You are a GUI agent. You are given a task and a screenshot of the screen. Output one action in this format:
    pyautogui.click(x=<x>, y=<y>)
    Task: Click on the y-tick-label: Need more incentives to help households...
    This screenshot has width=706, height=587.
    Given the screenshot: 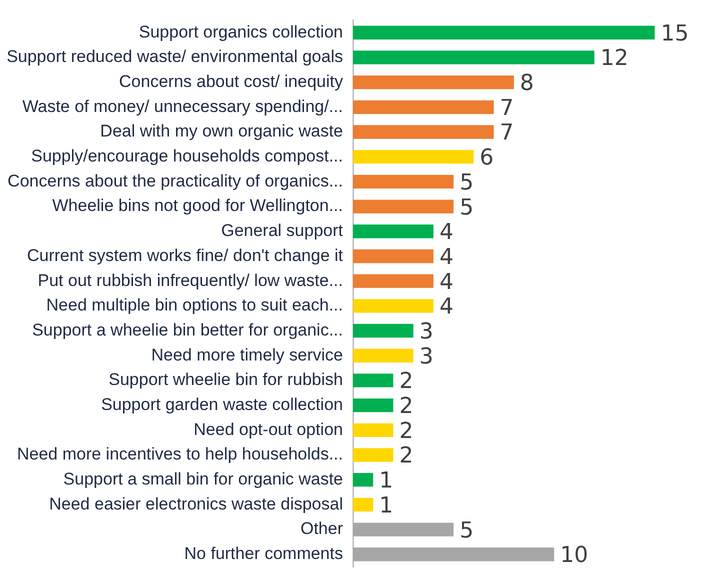 What is the action you would take?
    pyautogui.click(x=179, y=454)
    